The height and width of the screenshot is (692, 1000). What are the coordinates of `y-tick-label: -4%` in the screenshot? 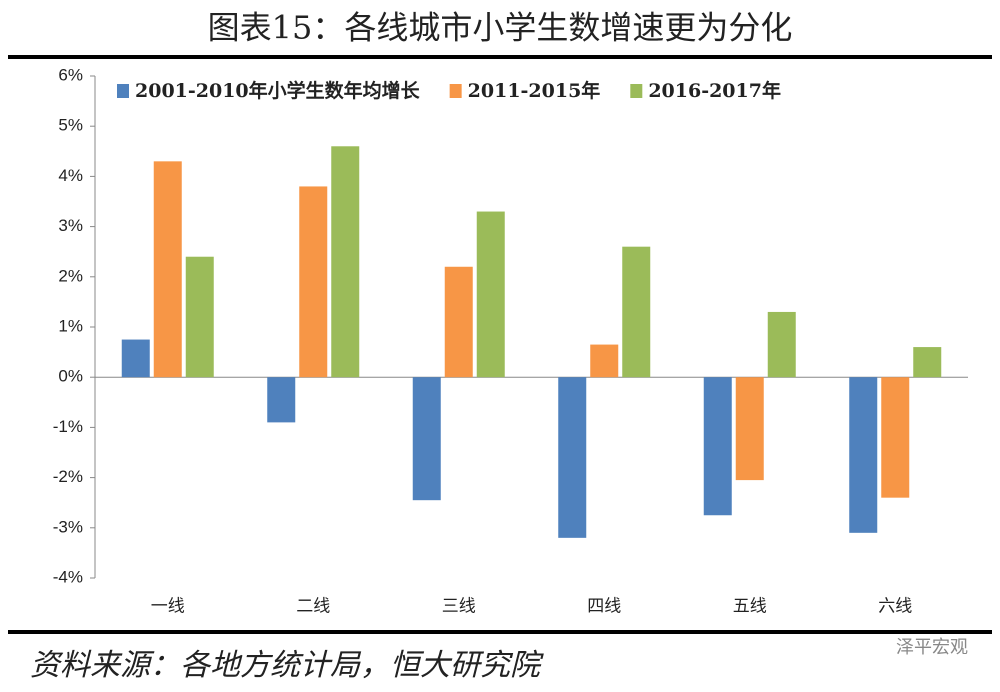 It's located at (68, 576).